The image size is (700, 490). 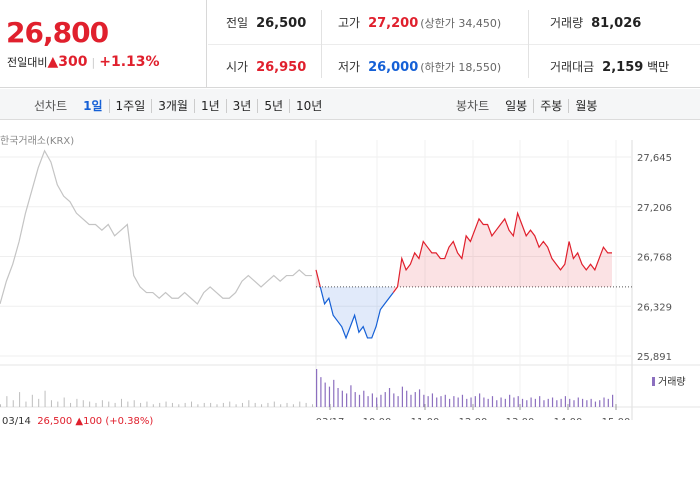 I want to click on x-tick-label: 11:00, so click(x=425, y=418).